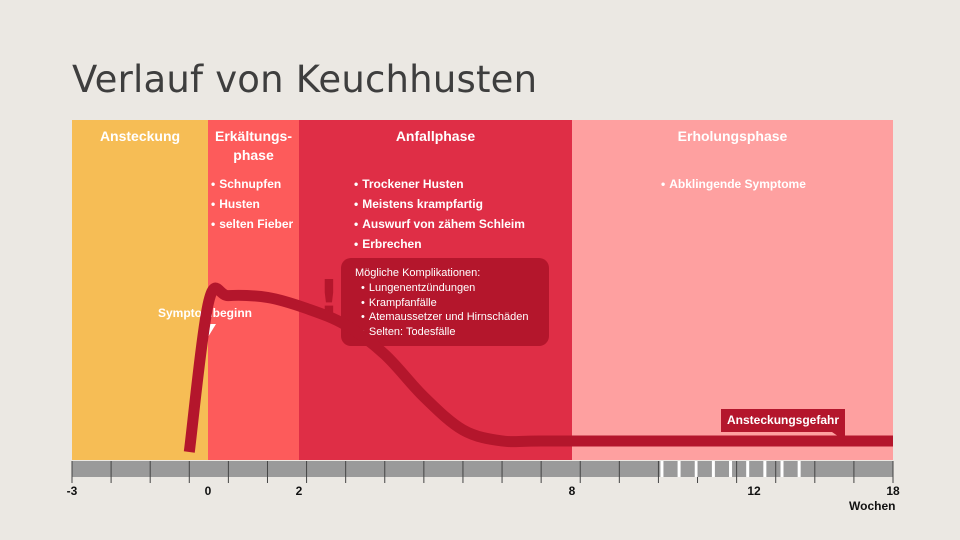  Describe the element at coordinates (439, 224) in the screenshot. I see `bullet-item: Auswurf von zähem Schleim` at that location.